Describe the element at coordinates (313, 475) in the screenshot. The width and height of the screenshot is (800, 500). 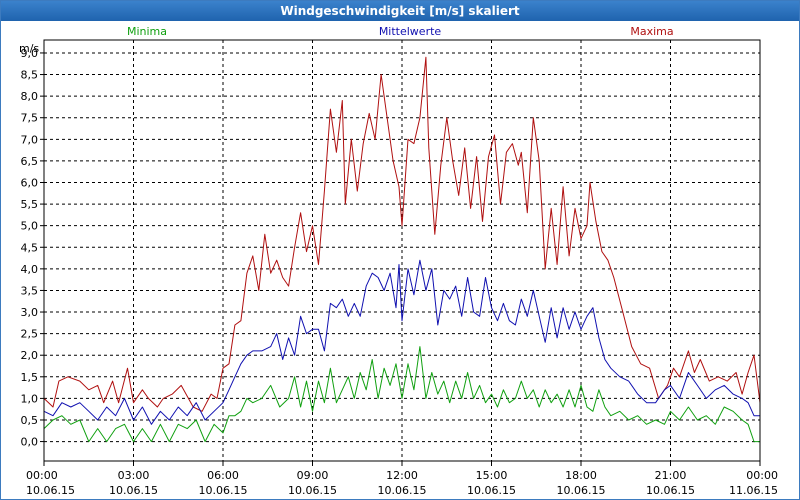
I see `x-tick-time: 09:00` at that location.